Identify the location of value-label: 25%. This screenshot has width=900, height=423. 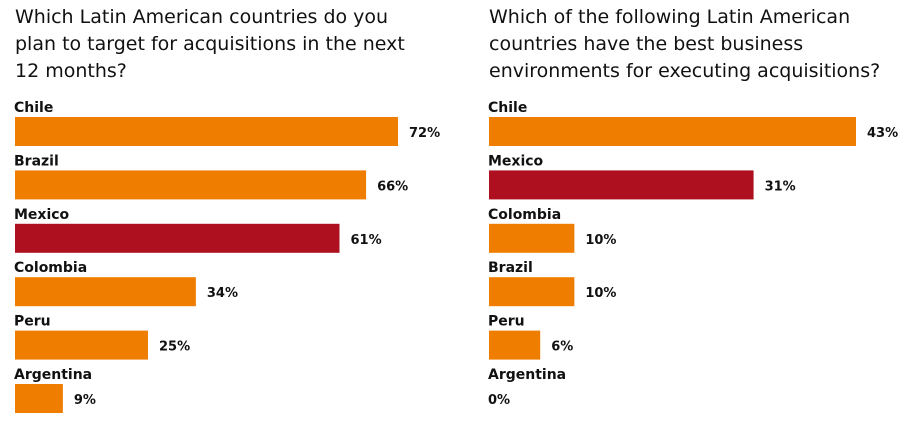
(174, 347).